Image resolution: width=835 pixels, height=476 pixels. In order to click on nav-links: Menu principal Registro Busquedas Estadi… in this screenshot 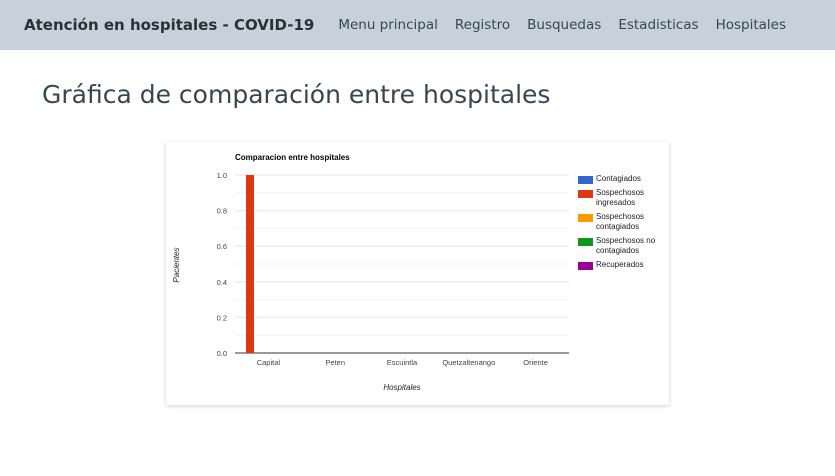, I will do `click(570, 25)`.